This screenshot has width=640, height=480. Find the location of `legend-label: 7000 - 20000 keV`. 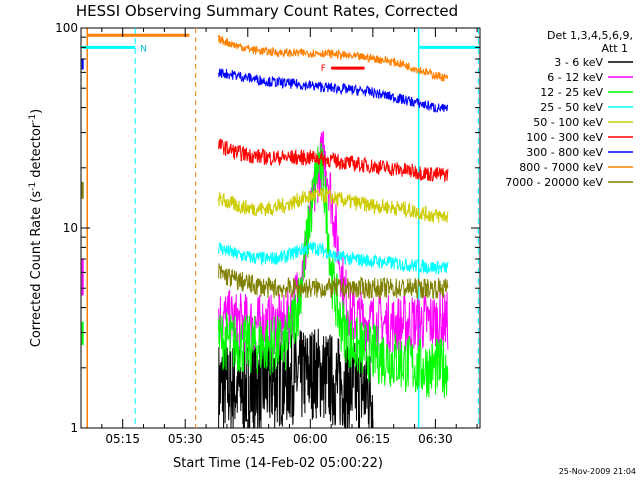

legend-label: 7000 - 20000 keV is located at coordinates (554, 182).